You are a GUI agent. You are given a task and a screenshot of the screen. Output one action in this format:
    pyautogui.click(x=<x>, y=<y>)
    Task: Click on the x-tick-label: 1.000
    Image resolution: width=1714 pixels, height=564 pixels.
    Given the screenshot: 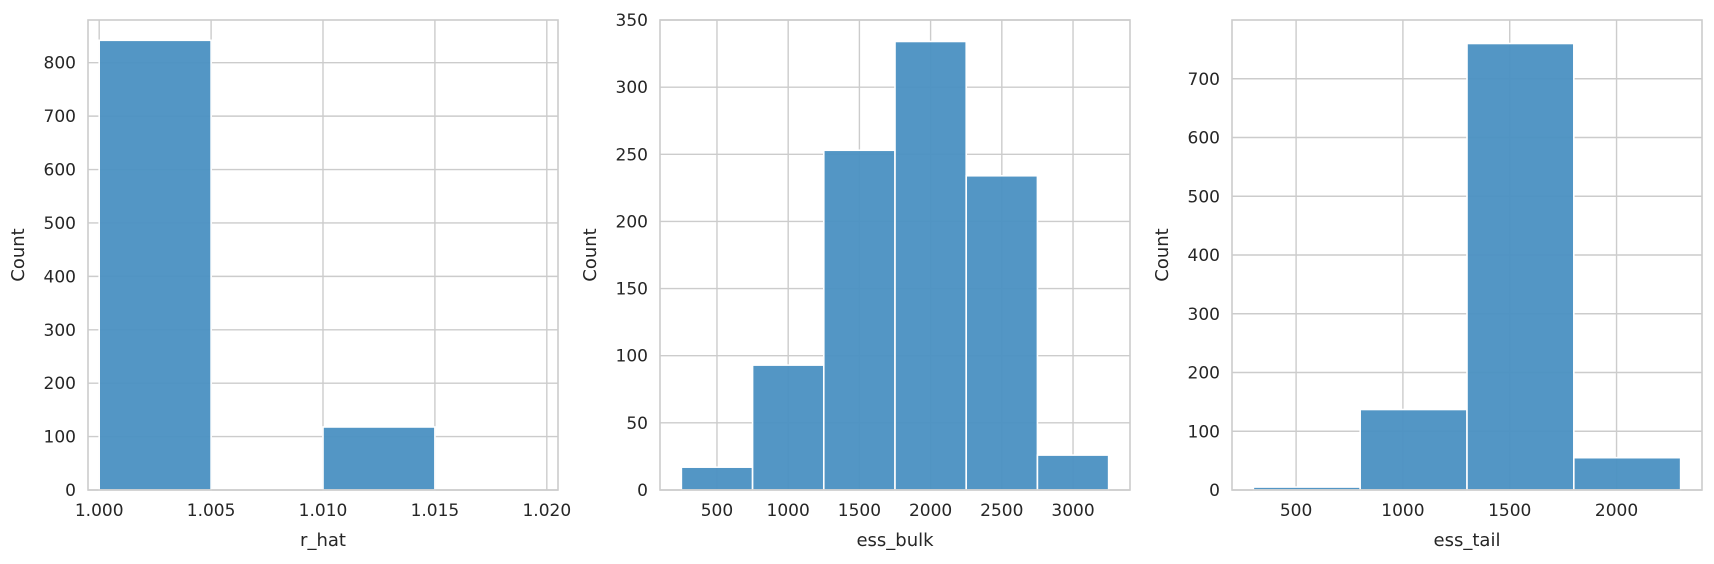 What is the action you would take?
    pyautogui.click(x=99, y=511)
    